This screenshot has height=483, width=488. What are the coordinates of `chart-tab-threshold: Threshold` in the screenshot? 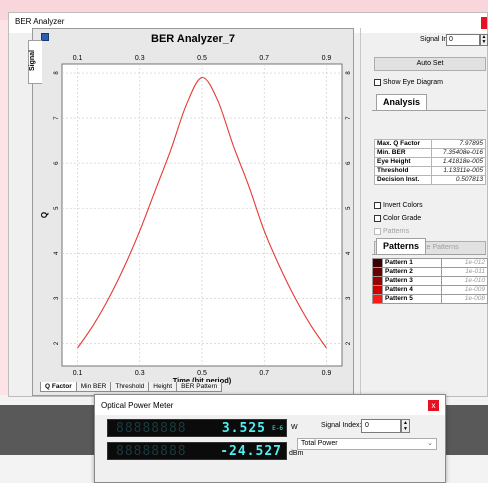 It's located at (130, 387).